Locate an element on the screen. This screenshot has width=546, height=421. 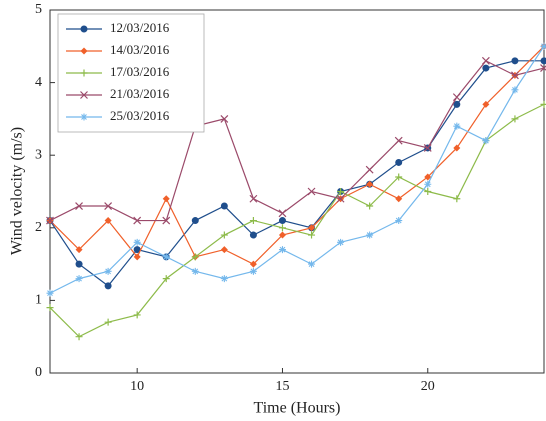
legend-text: 17/03/2016 is located at coordinates (140, 71).